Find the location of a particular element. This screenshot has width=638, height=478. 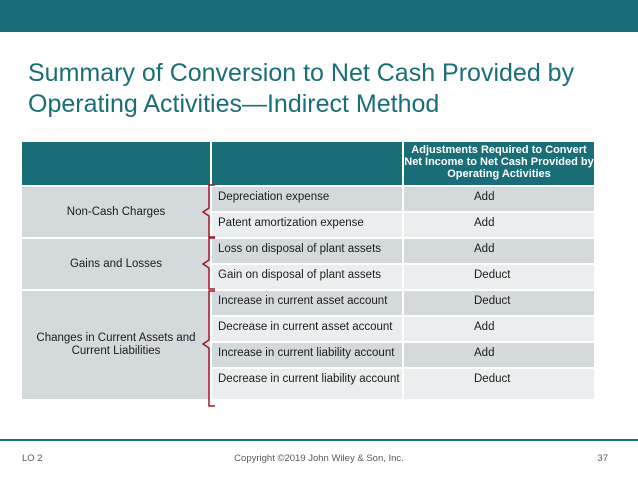

learning-objective-label: LO 2 is located at coordinates (32, 458).